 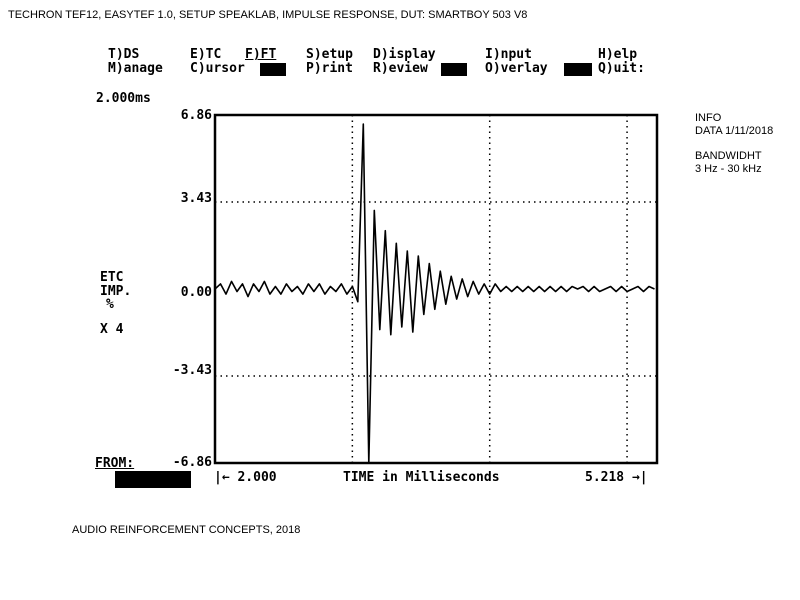 What do you see at coordinates (728, 169) in the screenshot?
I see `info-bandwidth-value: 3 Hz - 30 kHz` at bounding box center [728, 169].